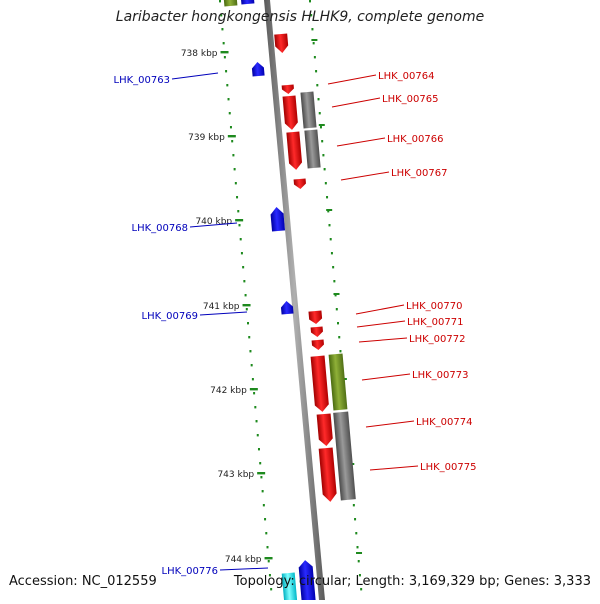  I want to click on kbp-tick-label: 744 kbp, so click(243, 560).